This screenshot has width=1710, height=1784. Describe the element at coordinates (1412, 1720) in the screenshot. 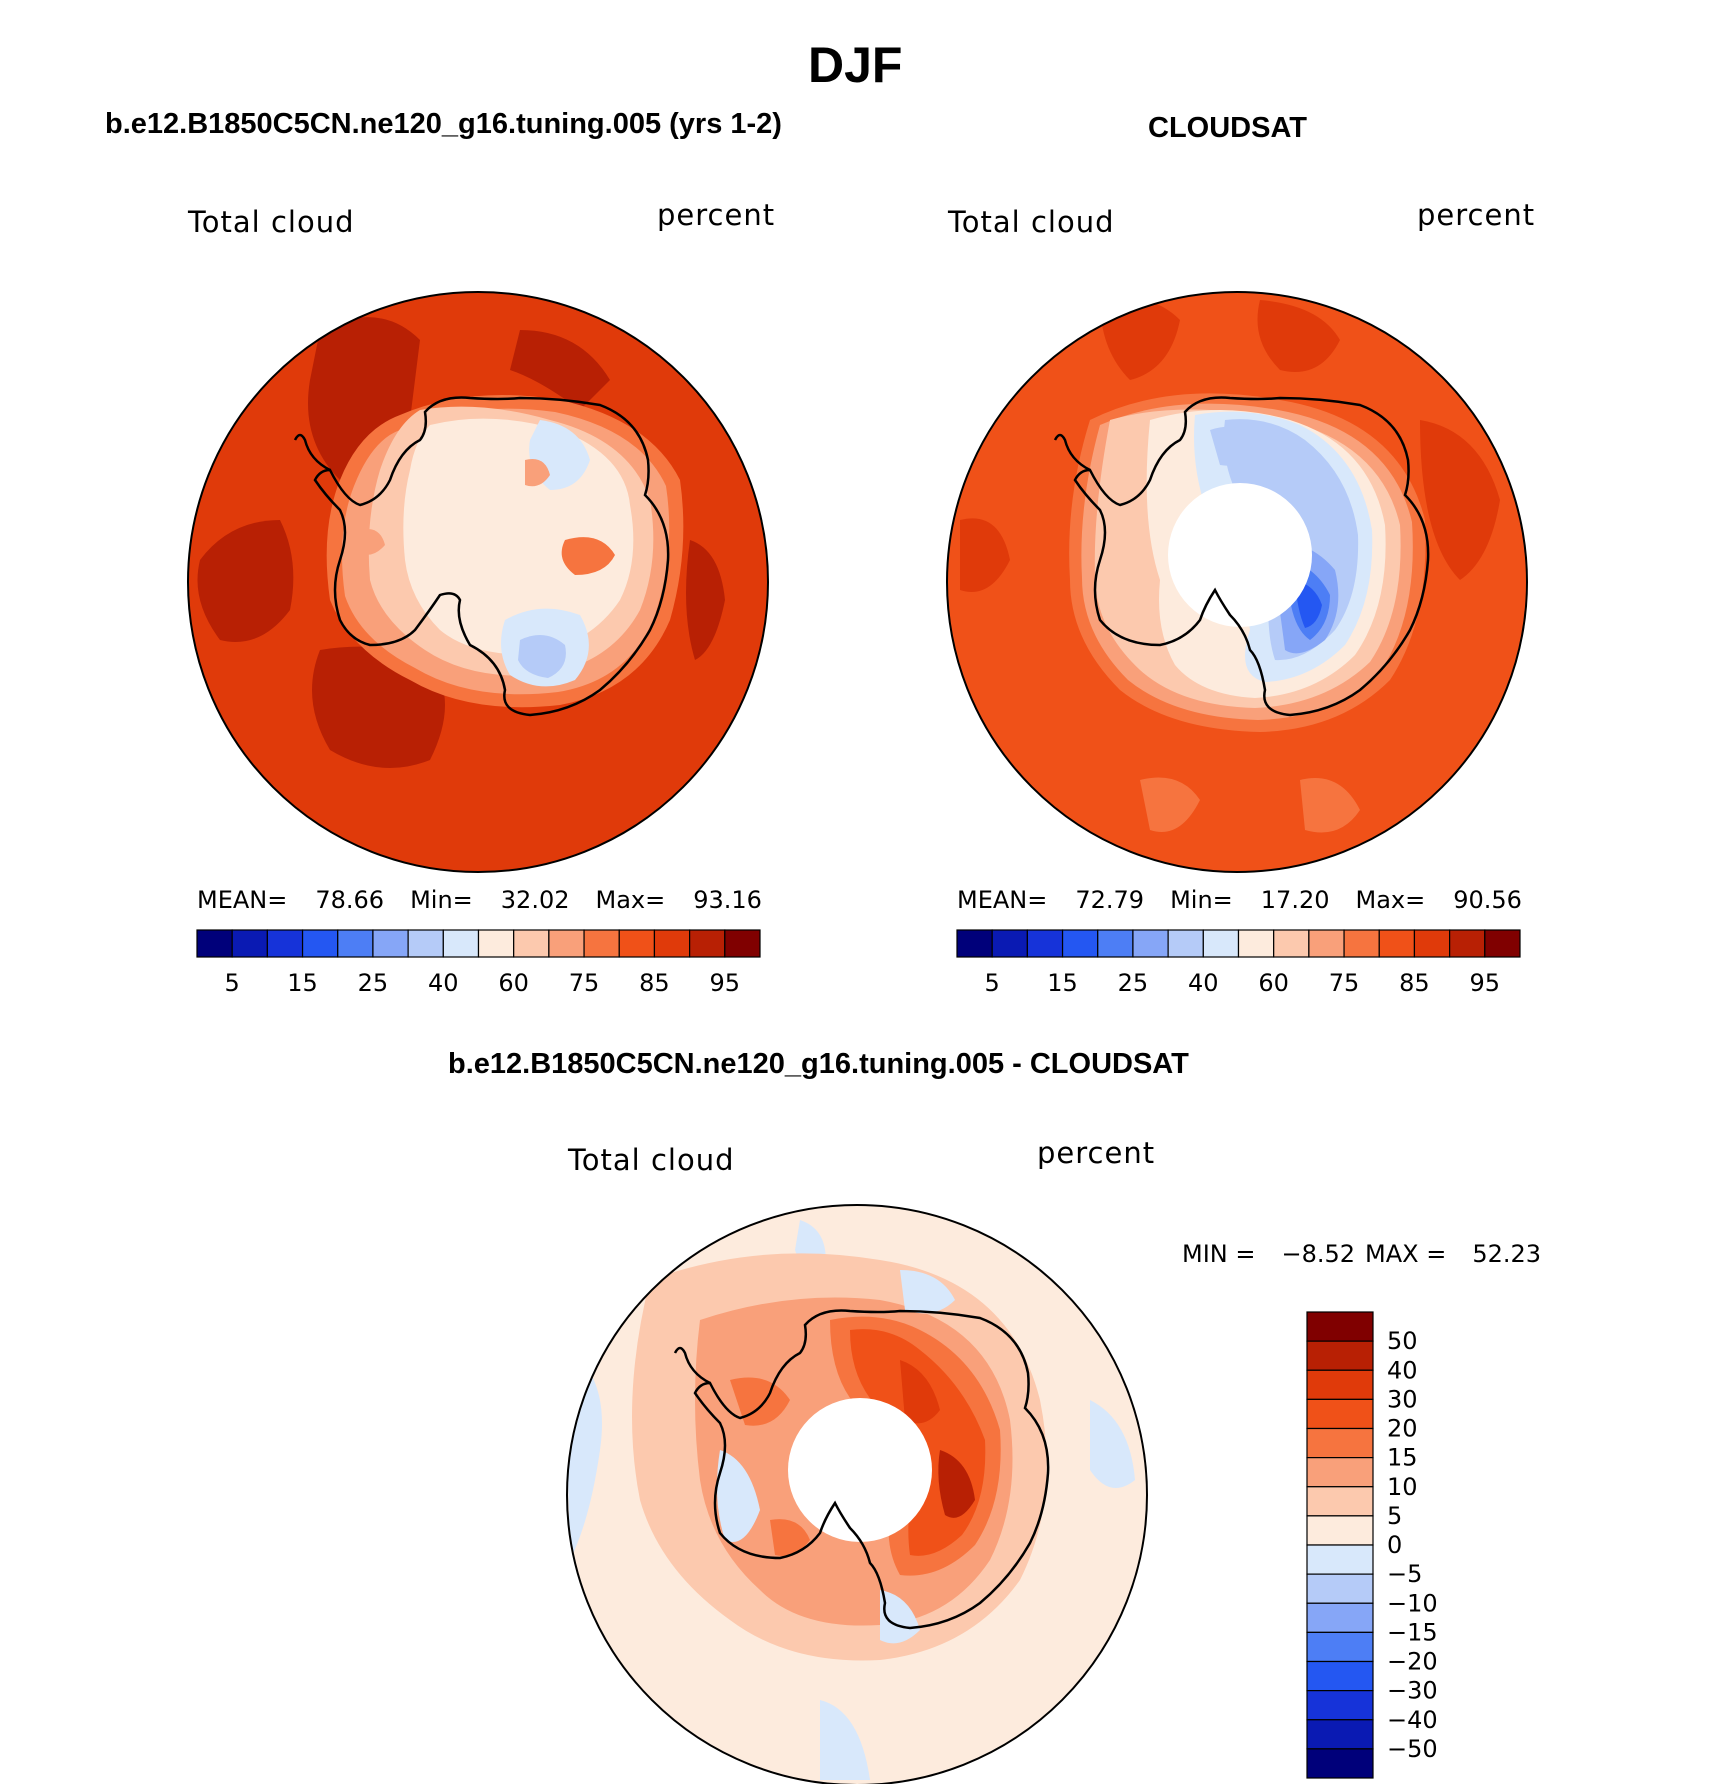

I see `diff-colorbar-tick-label: −40` at that location.